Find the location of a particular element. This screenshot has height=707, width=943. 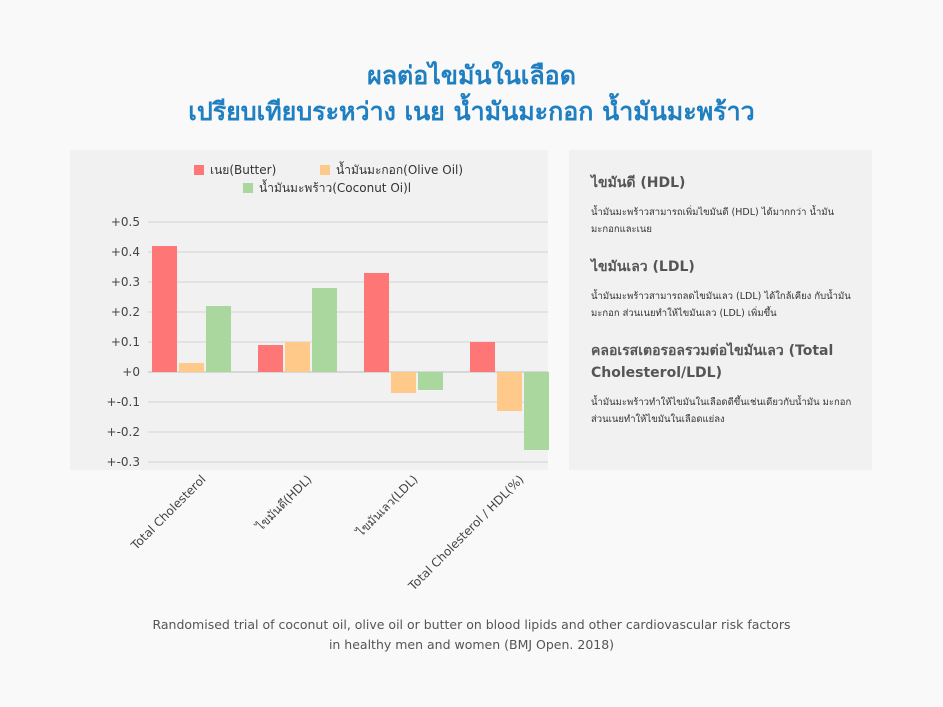

y-tick-label: +-0.3 is located at coordinates (123, 462).